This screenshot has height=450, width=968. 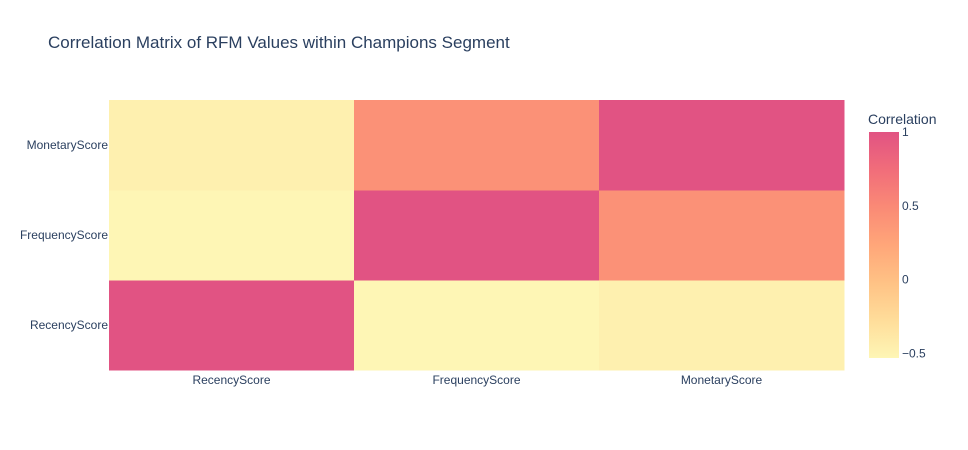 I want to click on x-tick-label: FrequencyScore, so click(x=476, y=380).